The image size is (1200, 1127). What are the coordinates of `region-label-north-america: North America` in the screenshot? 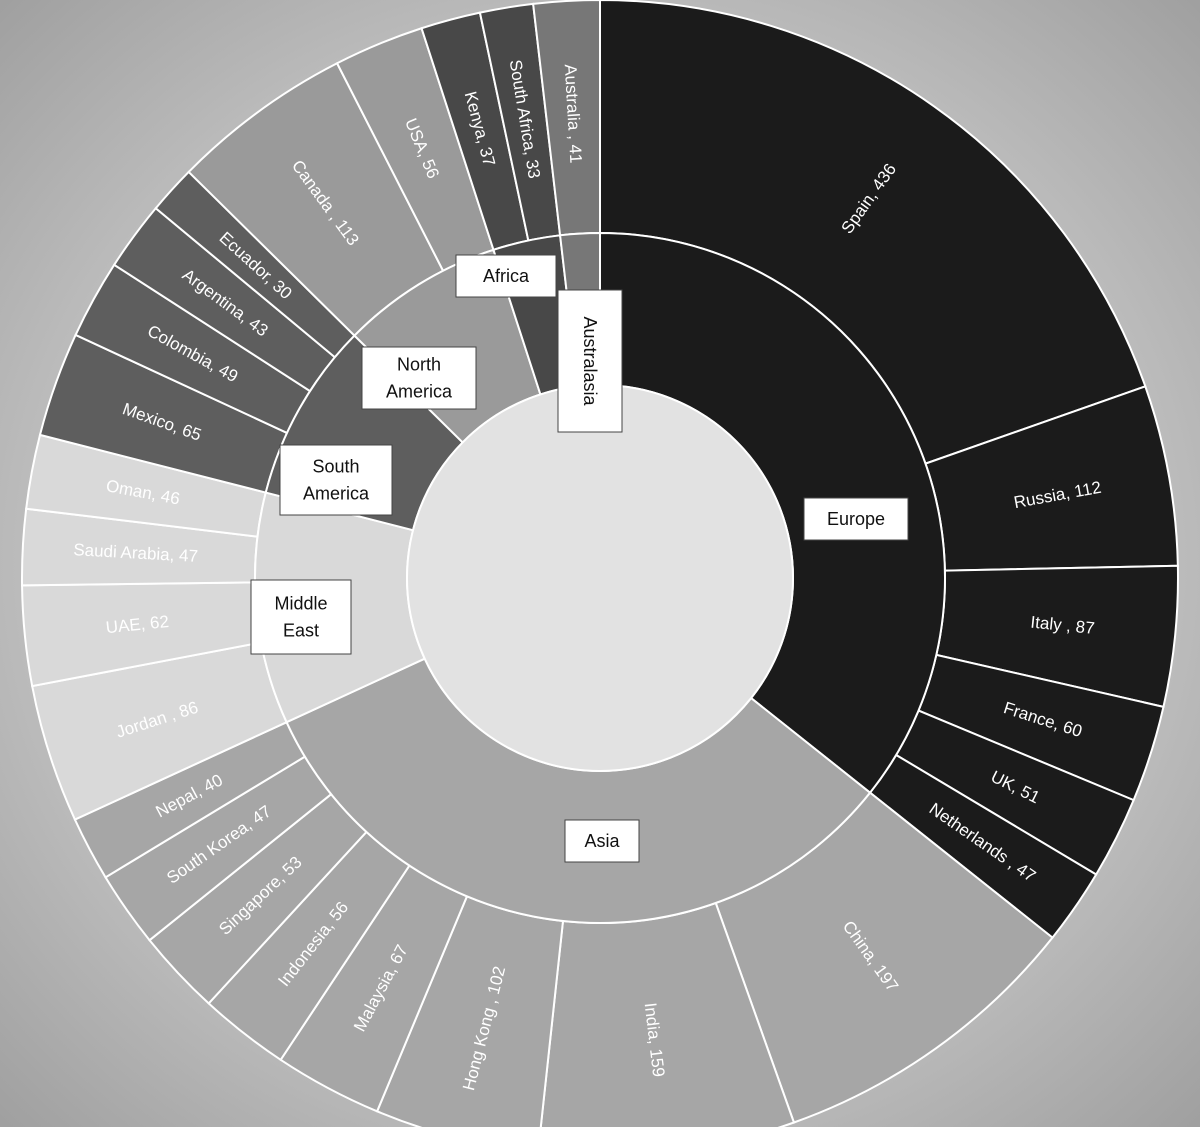 It's located at (419, 378).